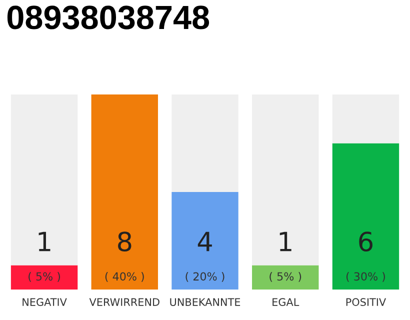  Describe the element at coordinates (44, 302) in the screenshot. I see `x-tick-label: NEGATIV` at that location.